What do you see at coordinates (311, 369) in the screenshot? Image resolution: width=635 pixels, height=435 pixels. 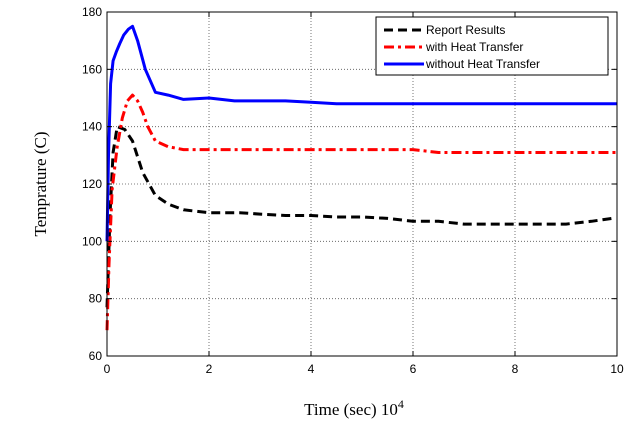 I see `x-tick-label: 4` at bounding box center [311, 369].